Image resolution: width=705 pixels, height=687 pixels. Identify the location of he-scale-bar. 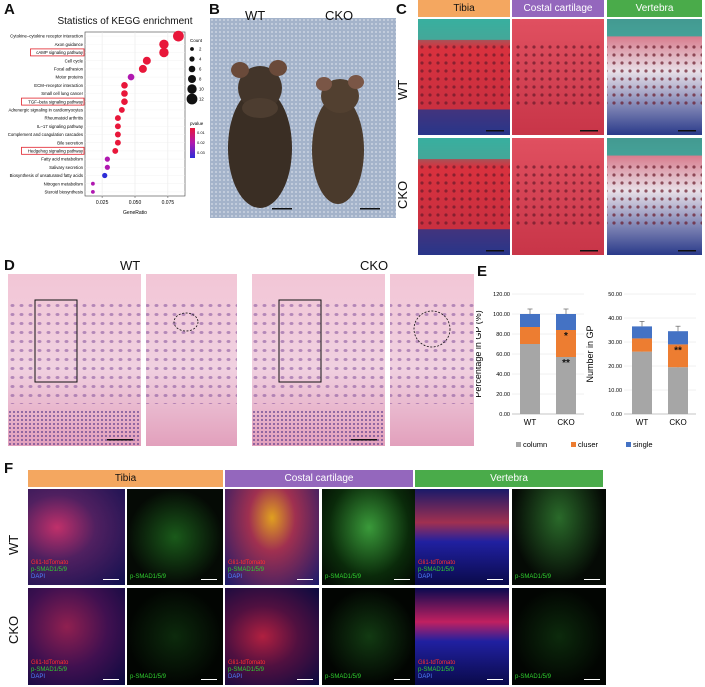
(364, 440).